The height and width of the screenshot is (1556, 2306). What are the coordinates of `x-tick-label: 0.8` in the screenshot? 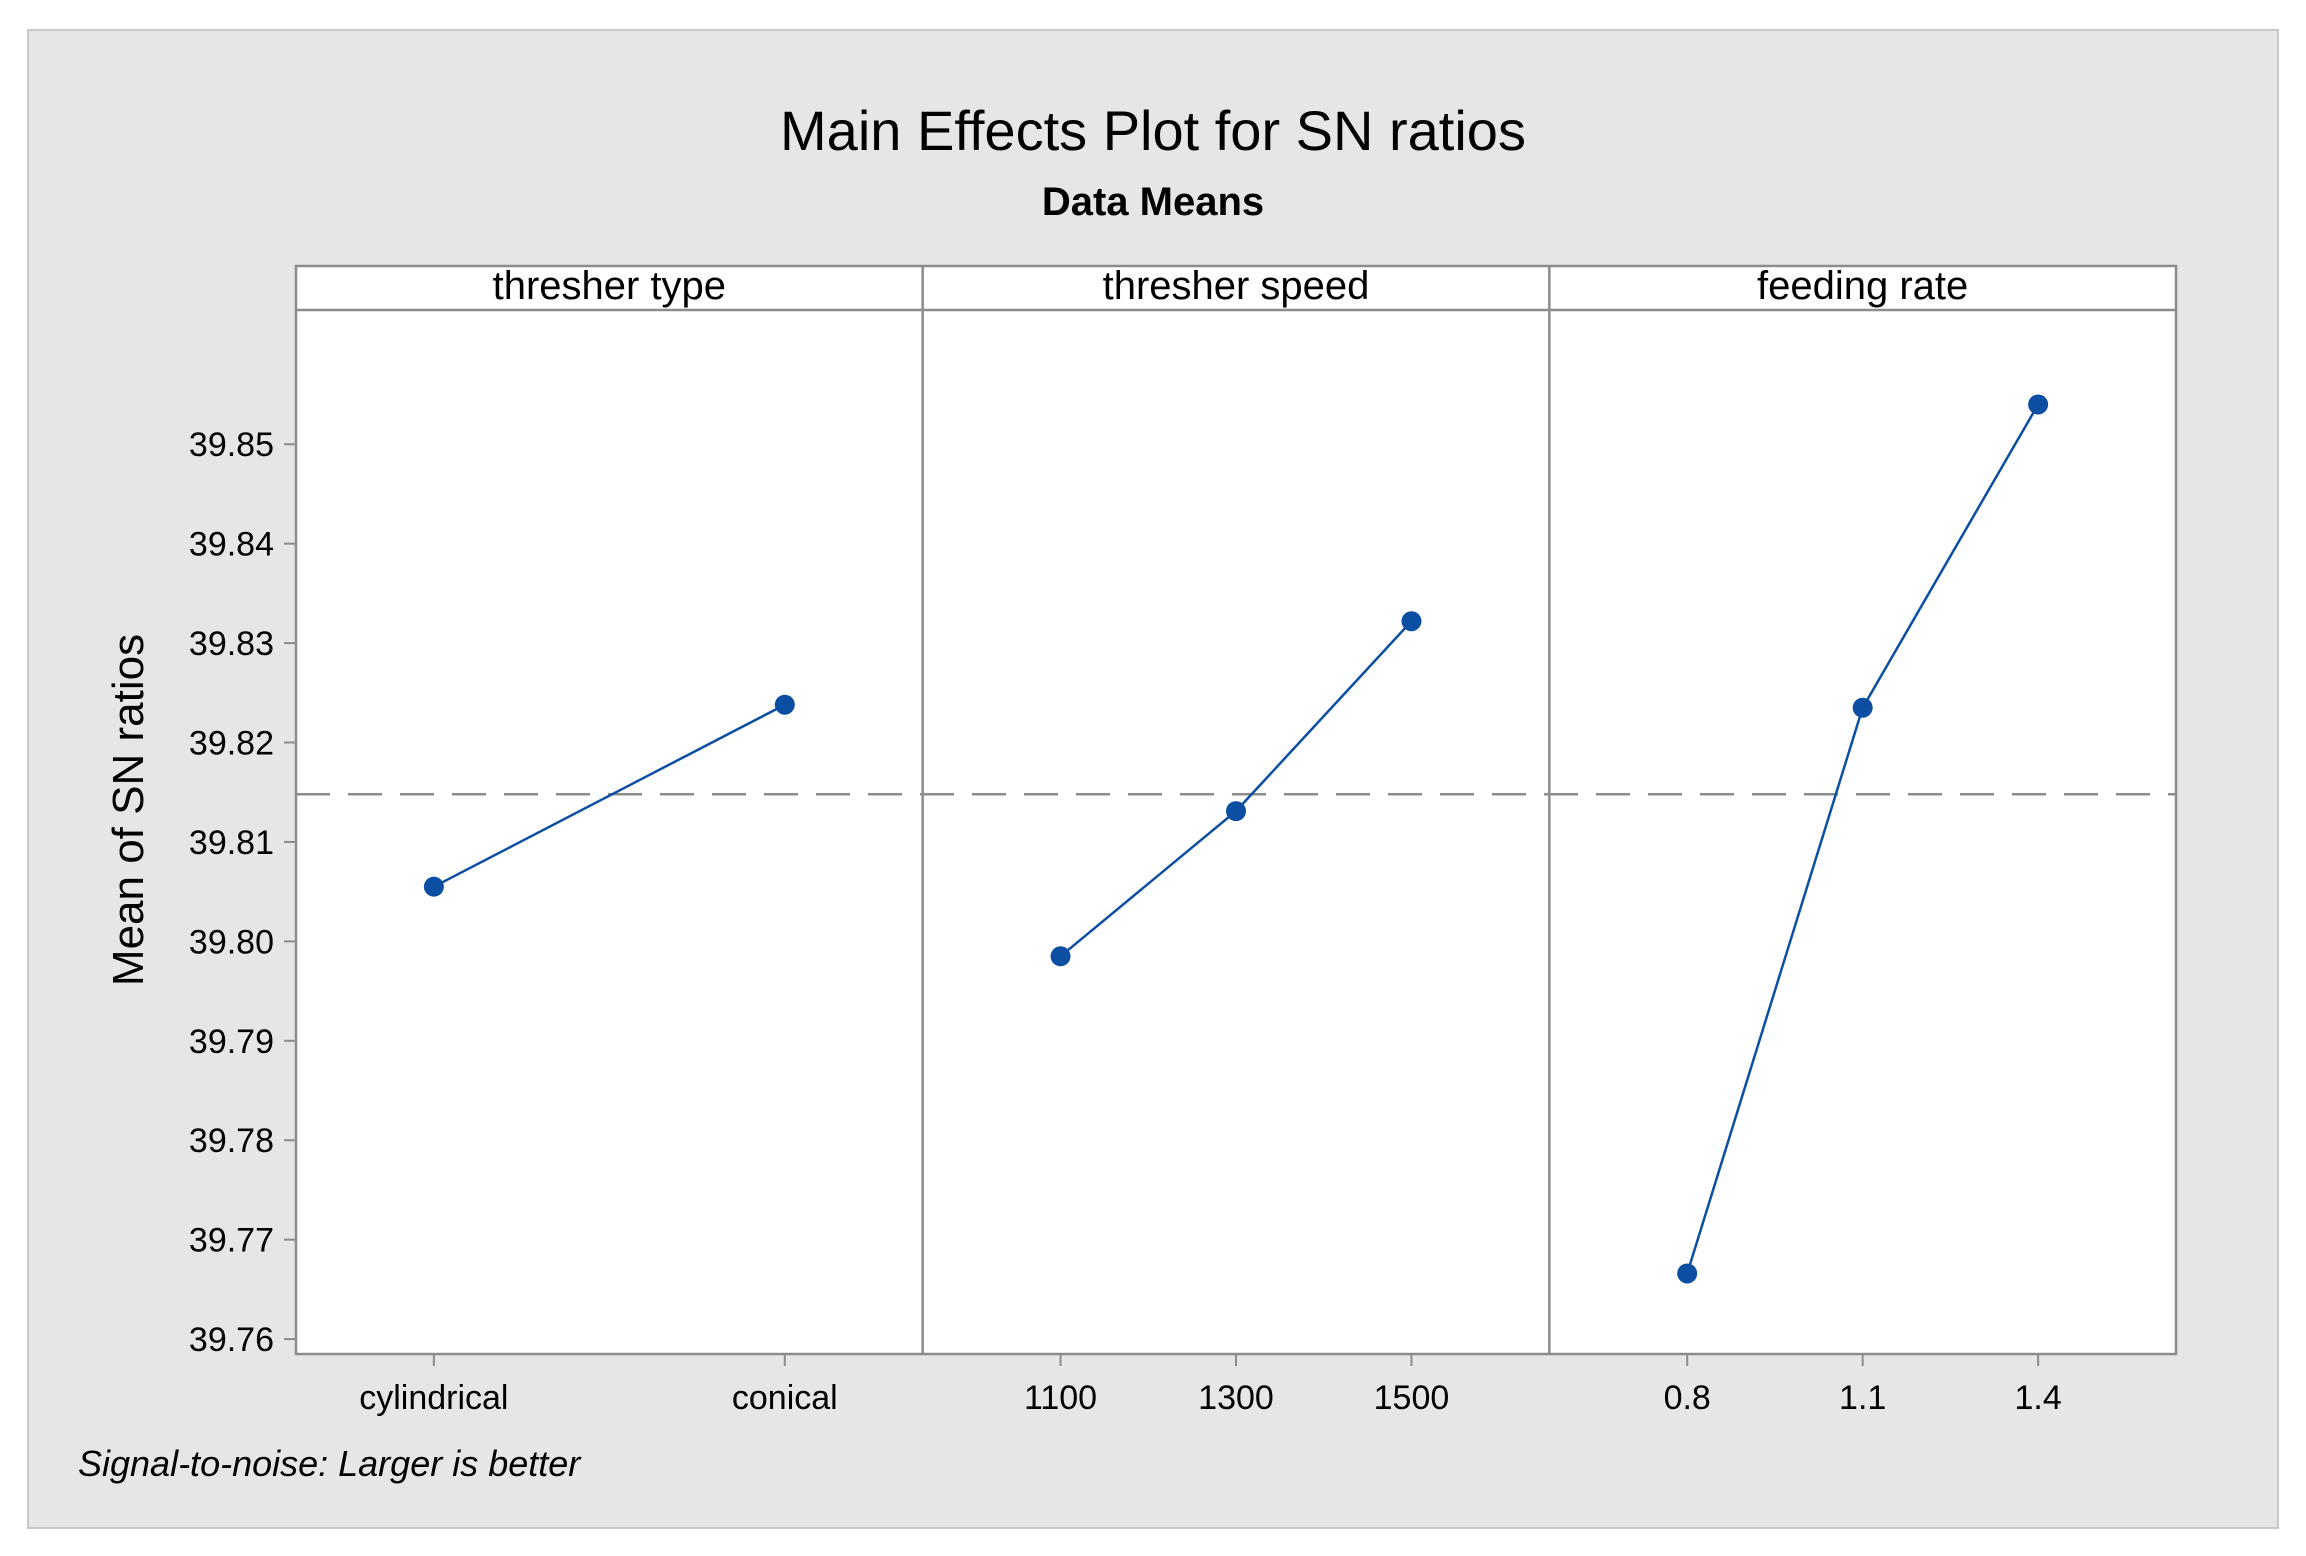 It's located at (1687, 1398).